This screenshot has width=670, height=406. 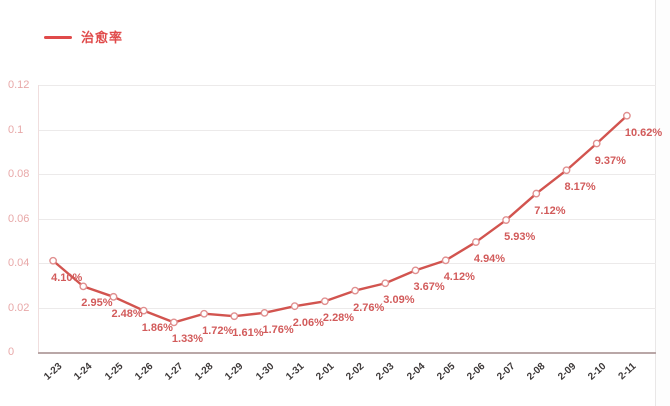 I want to click on data-point-label: 2.06%, so click(x=308, y=323).